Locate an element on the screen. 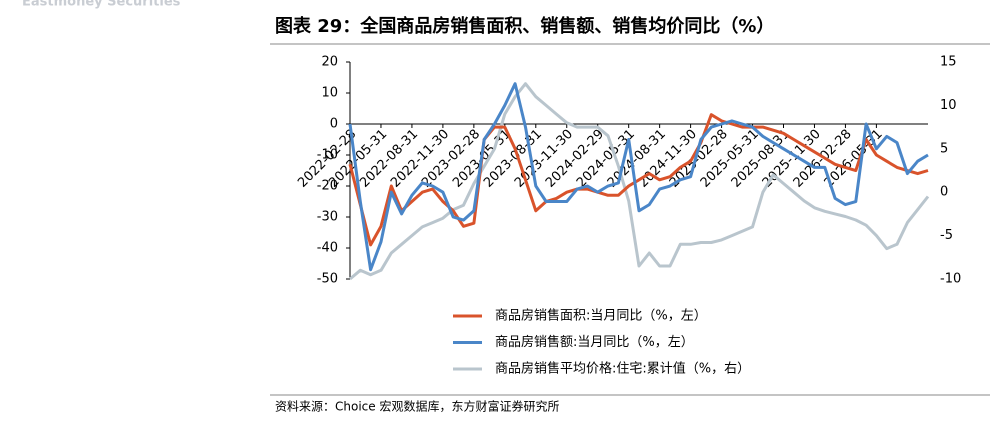 Image resolution: width=993 pixels, height=422 pixels. y2-tick-label: 5 is located at coordinates (944, 148).